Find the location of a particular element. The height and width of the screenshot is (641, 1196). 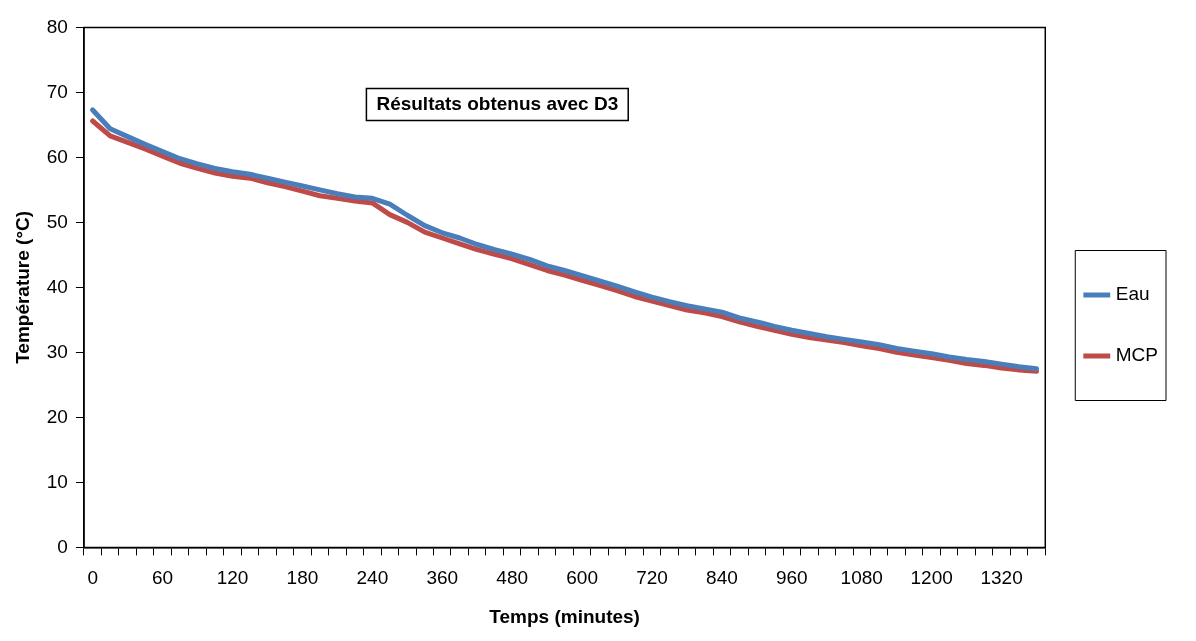

x-tick-label: 840 is located at coordinates (722, 578).